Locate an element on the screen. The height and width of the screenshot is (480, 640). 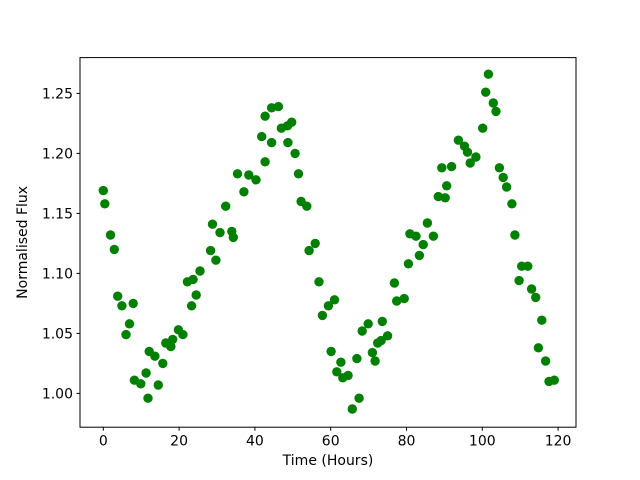
x-tick-label: 80 is located at coordinates (407, 442).